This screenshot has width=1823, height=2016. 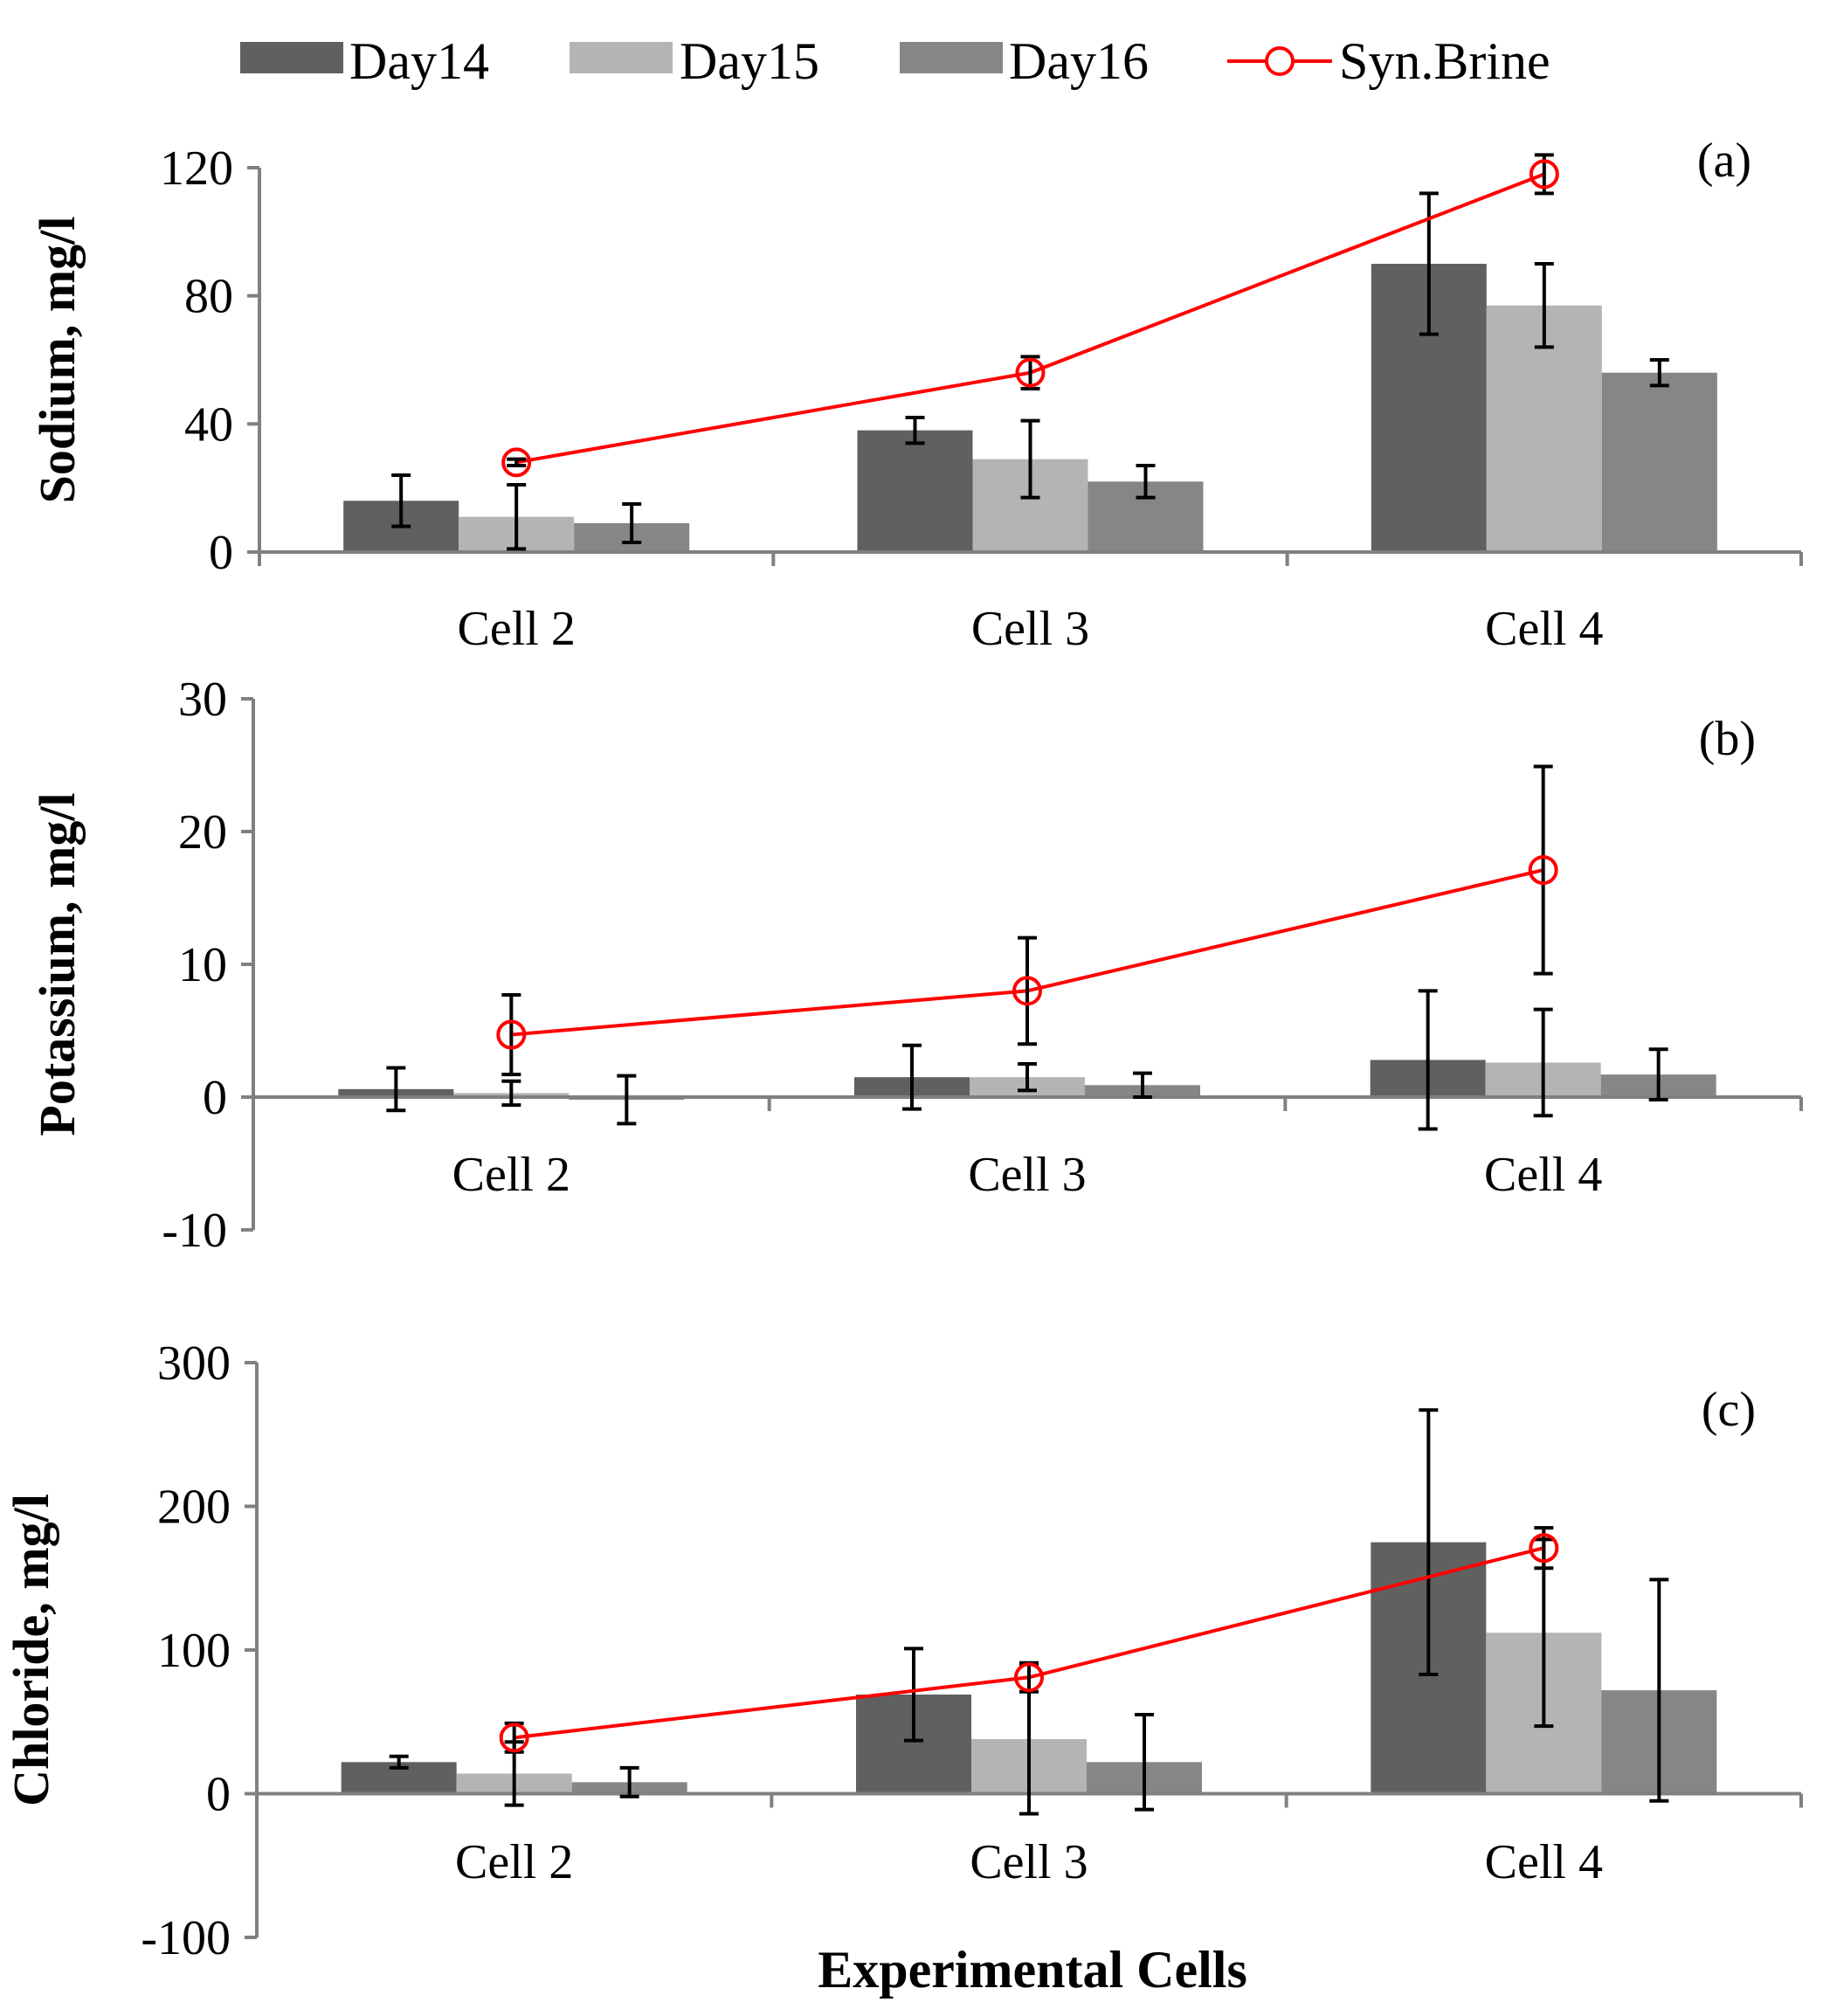 I want to click on legend: Day14 Day15 Day16 Syn.Brine, so click(x=895, y=61).